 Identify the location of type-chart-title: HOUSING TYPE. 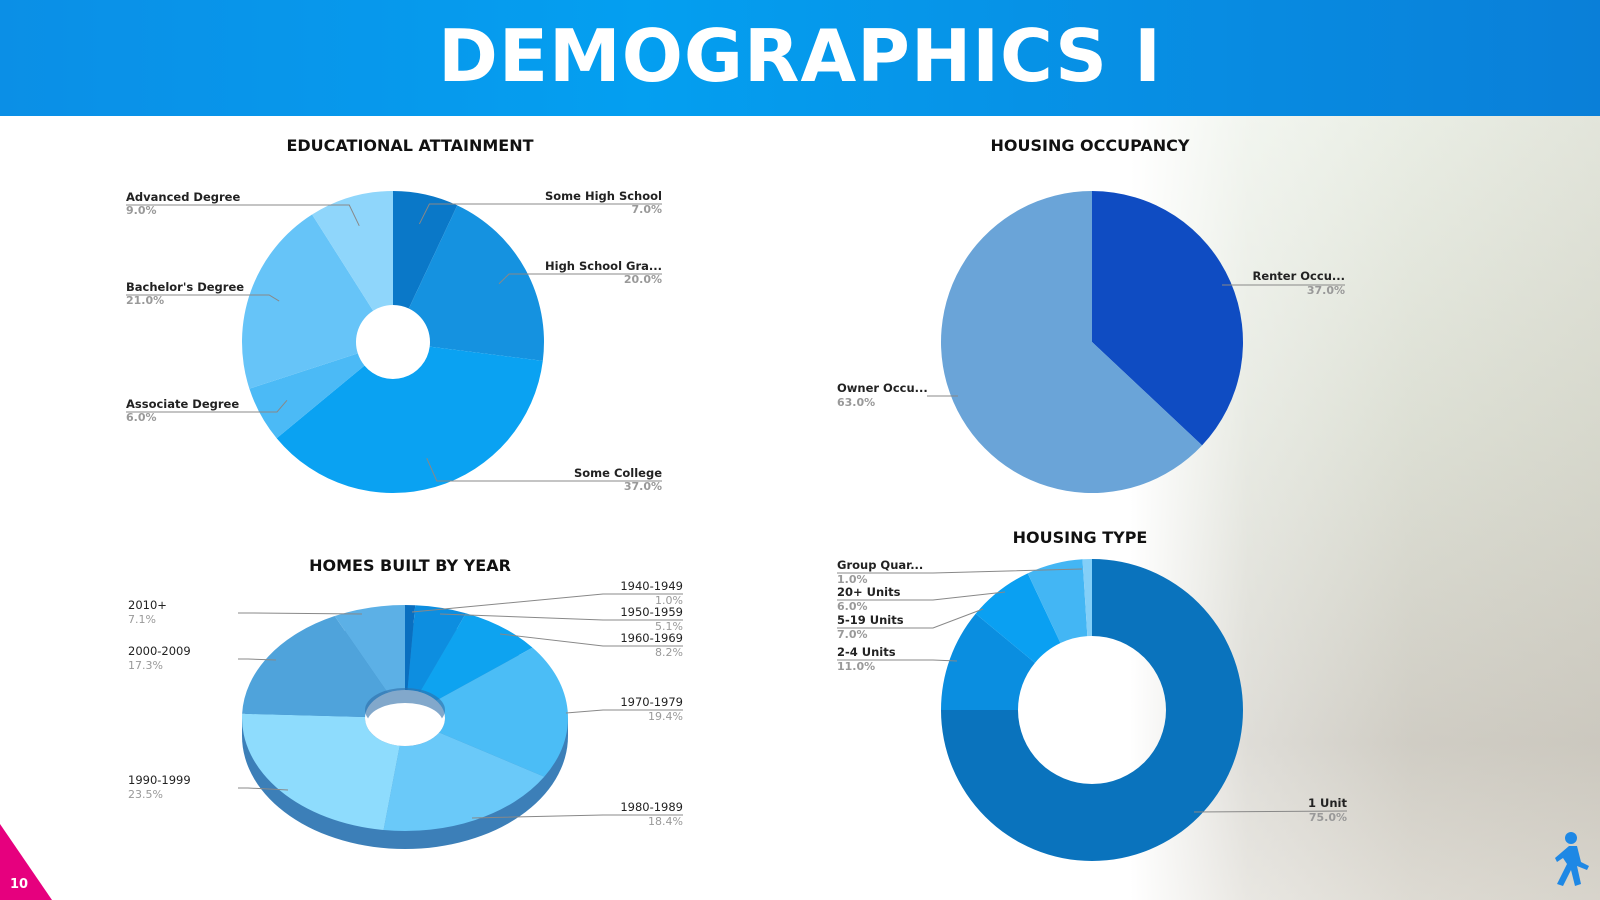
(1080, 537).